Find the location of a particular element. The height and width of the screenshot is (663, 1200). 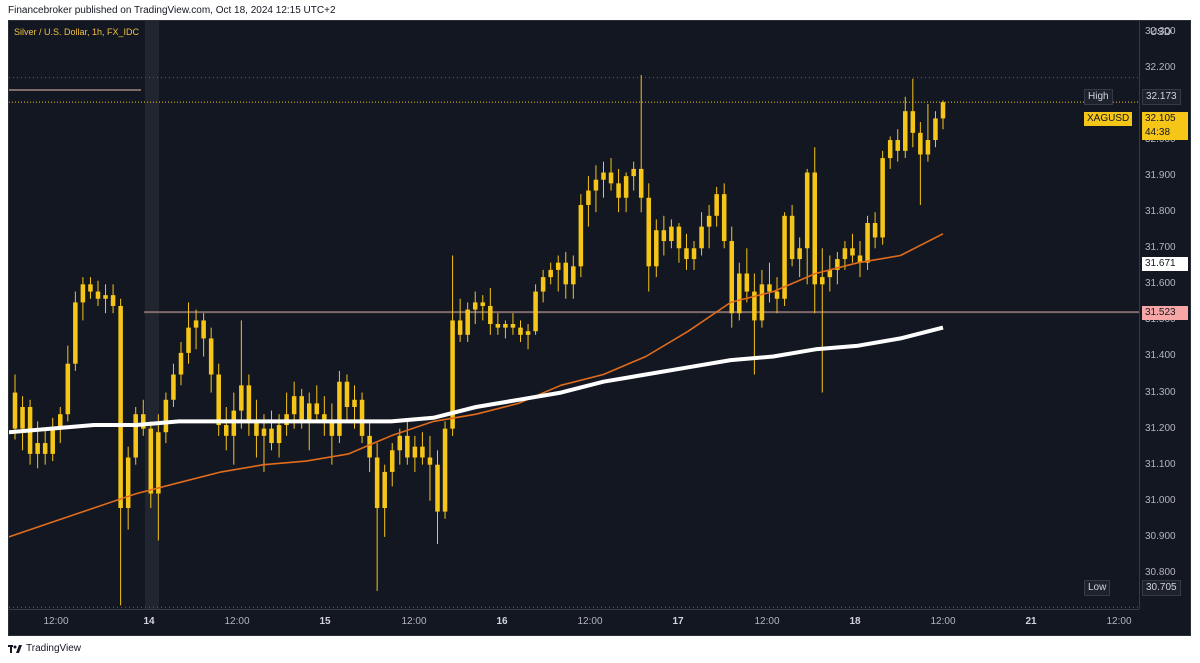

symbol-description: Silver / U.S. Dollar, 1h, FX_IDC is located at coordinates (77, 32).